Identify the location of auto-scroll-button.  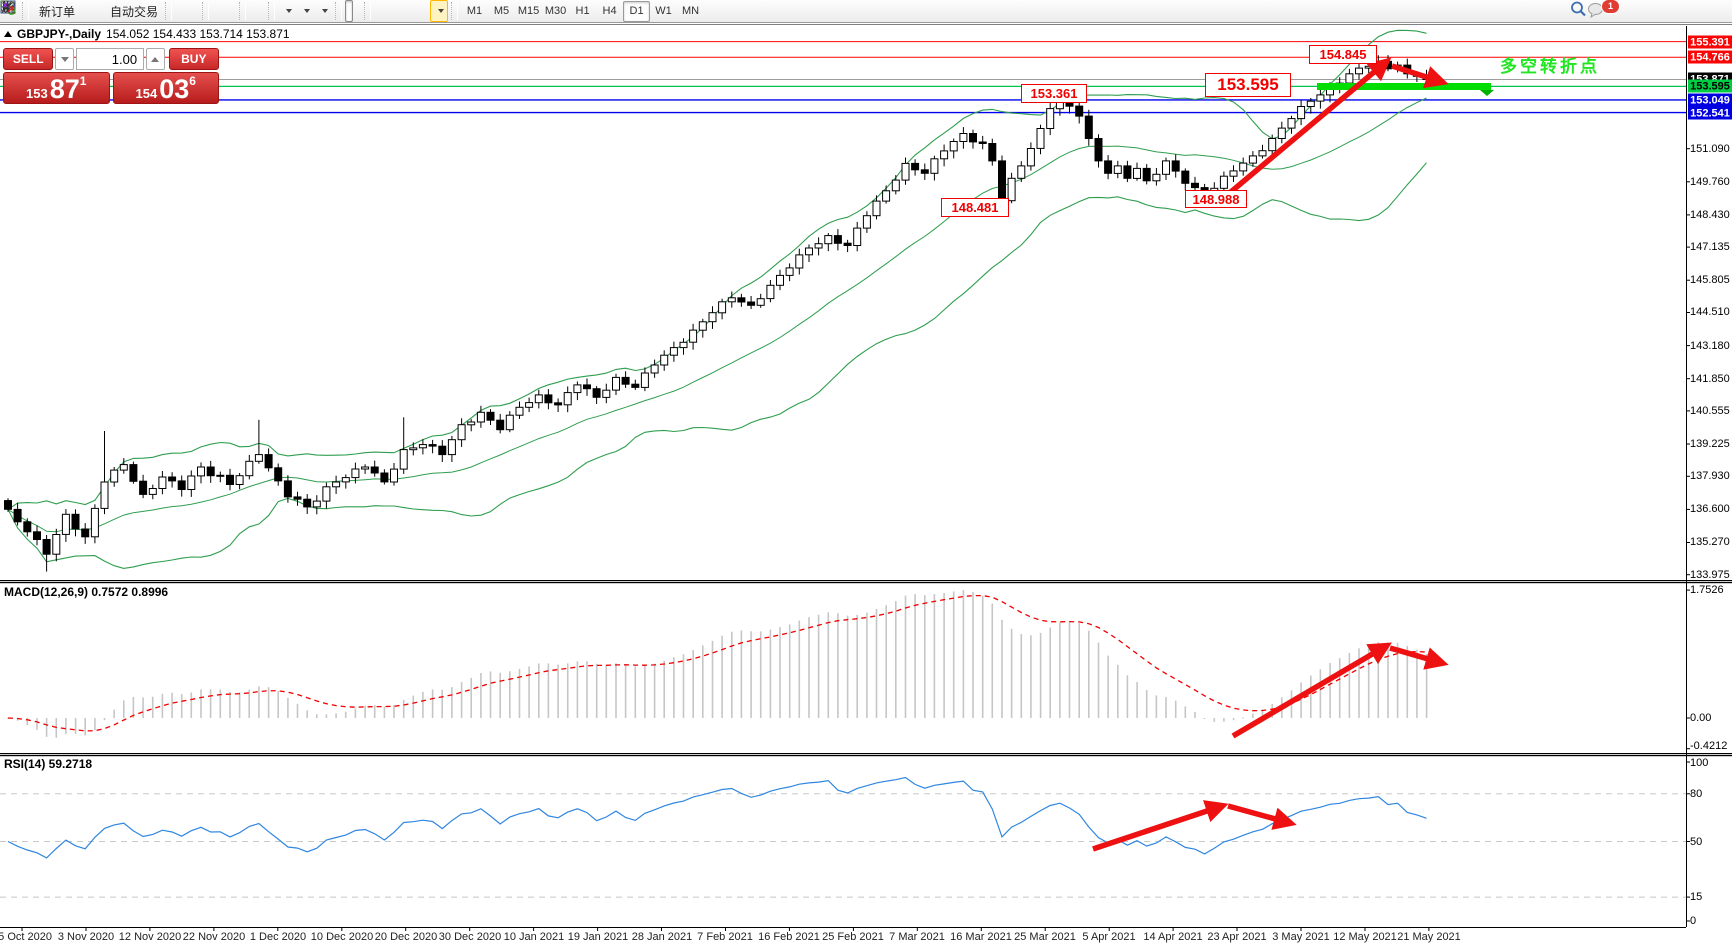
(128, 11).